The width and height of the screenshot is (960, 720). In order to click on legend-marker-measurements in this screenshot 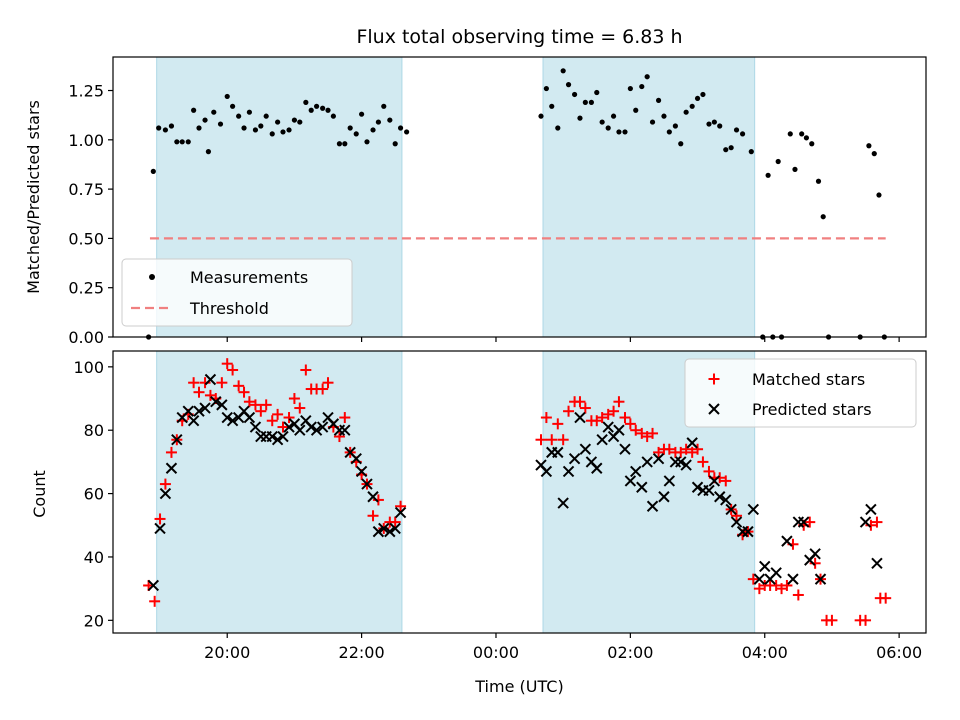, I will do `click(152, 277)`.